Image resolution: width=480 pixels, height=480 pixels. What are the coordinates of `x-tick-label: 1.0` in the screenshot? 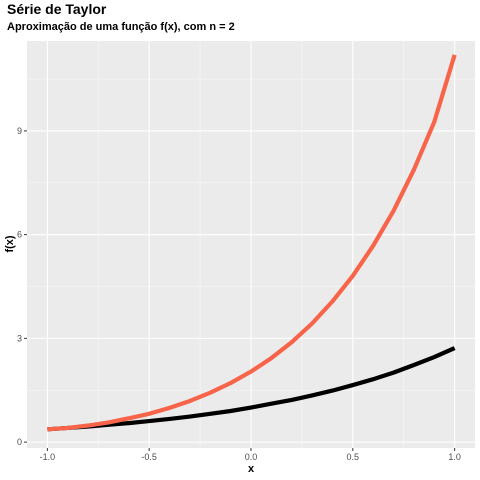 It's located at (454, 457).